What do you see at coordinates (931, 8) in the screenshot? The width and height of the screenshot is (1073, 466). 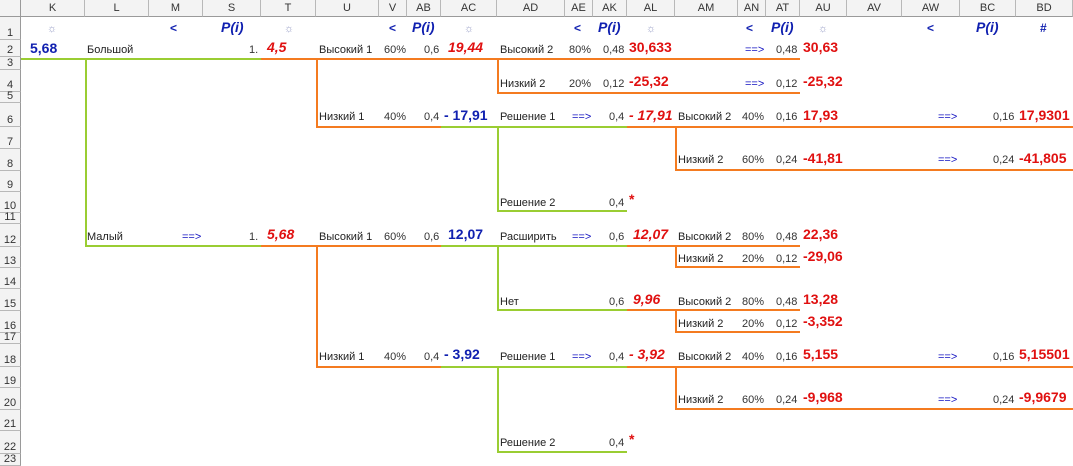 I see `column-header-aw: AW` at bounding box center [931, 8].